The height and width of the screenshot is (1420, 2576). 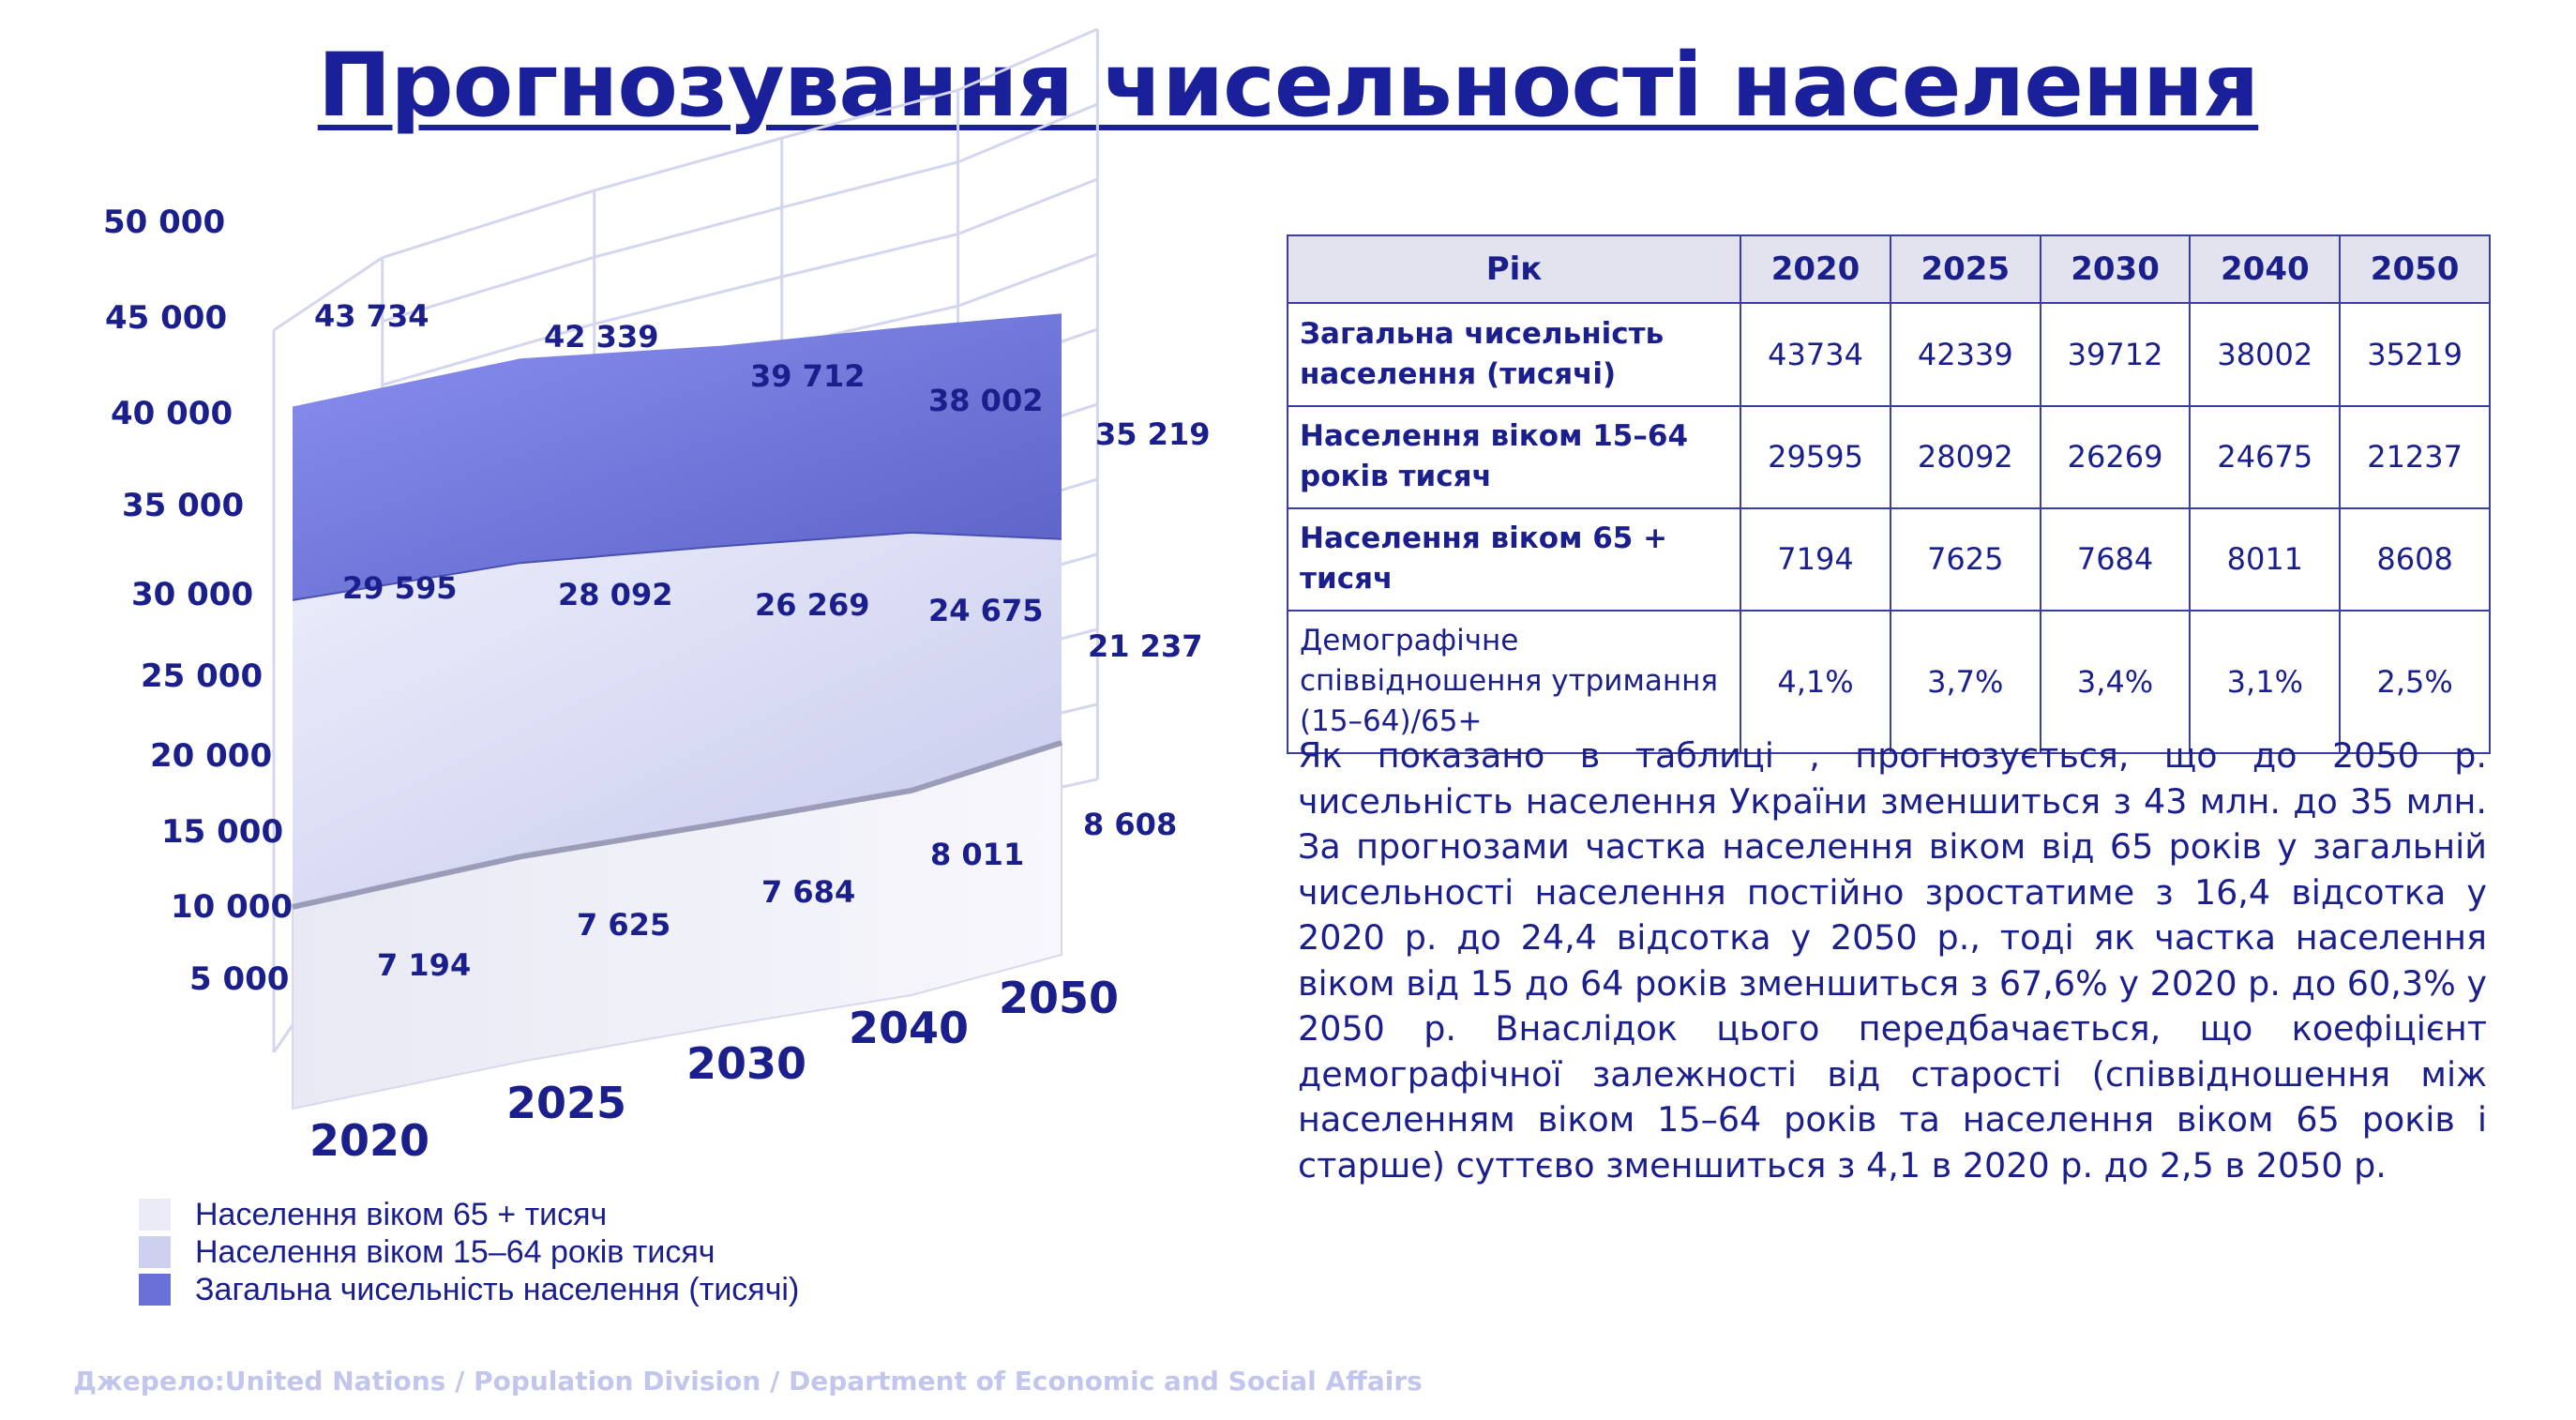 What do you see at coordinates (1965, 269) in the screenshot?
I see `table-header-cell: 2025` at bounding box center [1965, 269].